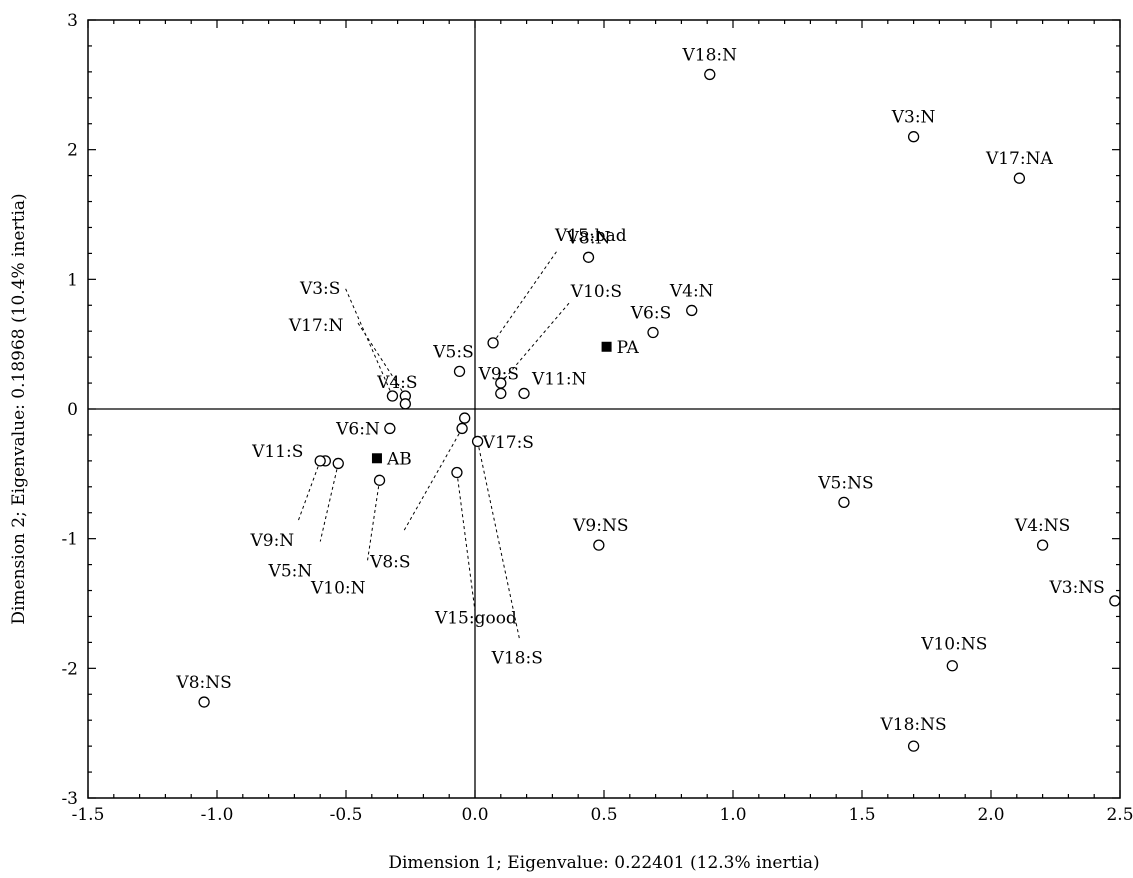 The height and width of the screenshot is (878, 1133). What do you see at coordinates (396, 383) in the screenshot?
I see `point-label: V4:S` at bounding box center [396, 383].